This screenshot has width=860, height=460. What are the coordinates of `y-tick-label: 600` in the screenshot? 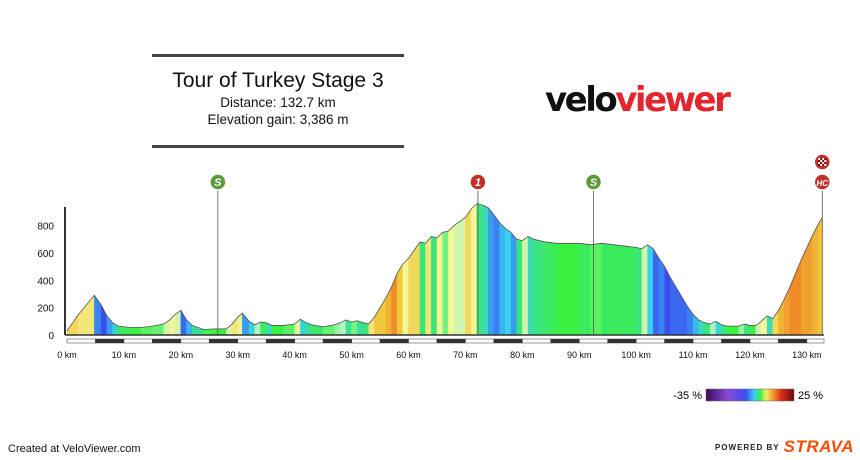 It's located at (45, 254).